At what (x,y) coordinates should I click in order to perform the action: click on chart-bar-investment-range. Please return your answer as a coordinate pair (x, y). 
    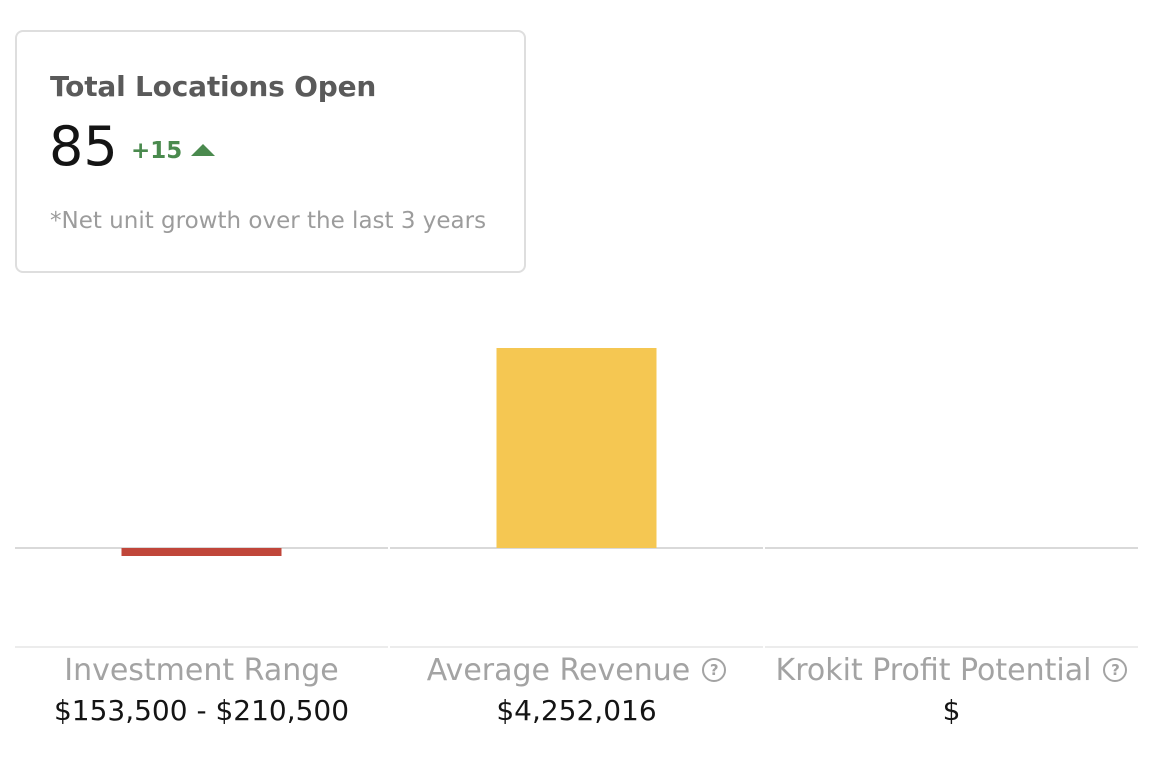
    Looking at the image, I should click on (201, 552).